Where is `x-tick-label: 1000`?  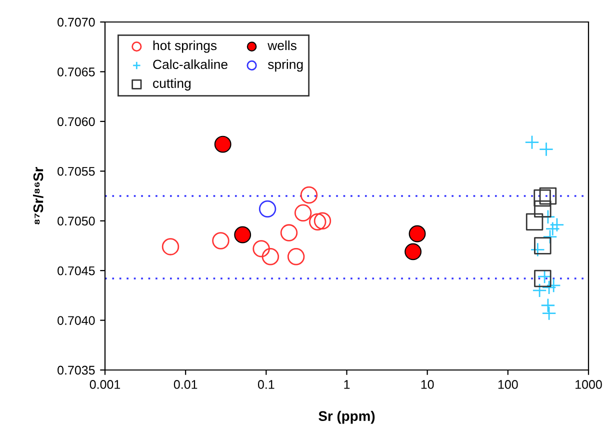
x-tick-label: 1000 is located at coordinates (589, 384).